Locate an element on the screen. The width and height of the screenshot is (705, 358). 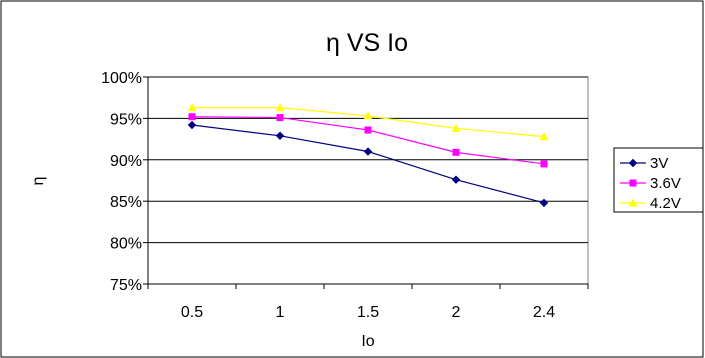
x-axis-ticks: 0.5 1 1.5 2 2.4 is located at coordinates (368, 302).